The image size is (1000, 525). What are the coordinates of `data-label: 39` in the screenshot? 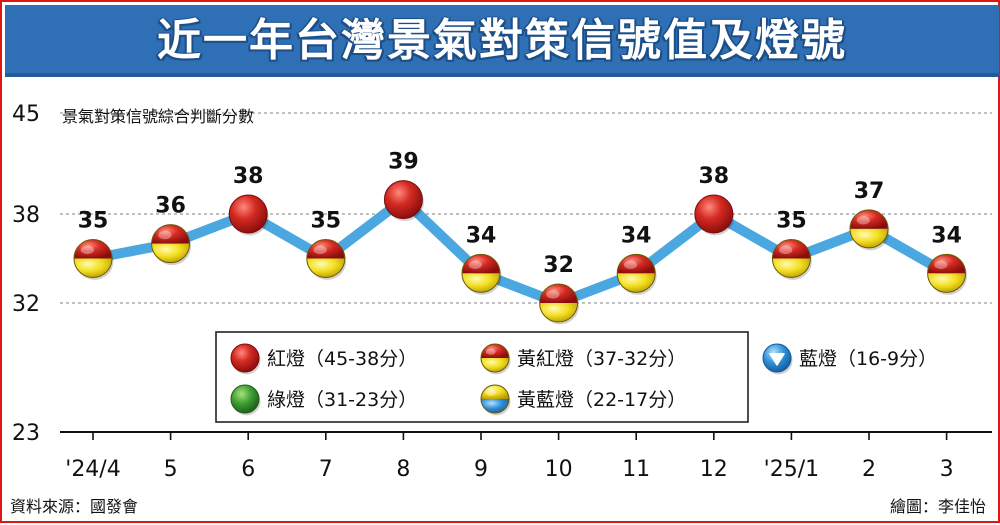 It's located at (403, 162).